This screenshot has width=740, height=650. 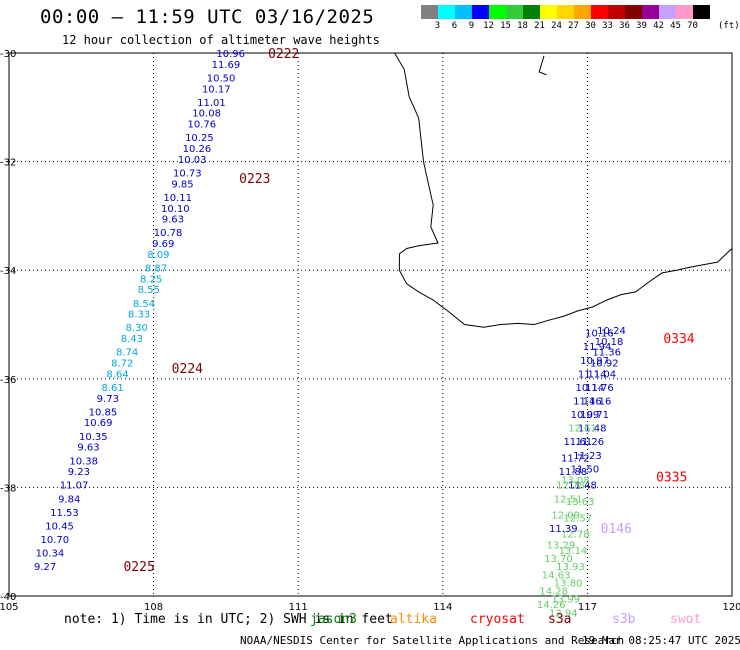 I want to click on wave-height-label: 10.10, so click(x=175, y=209).